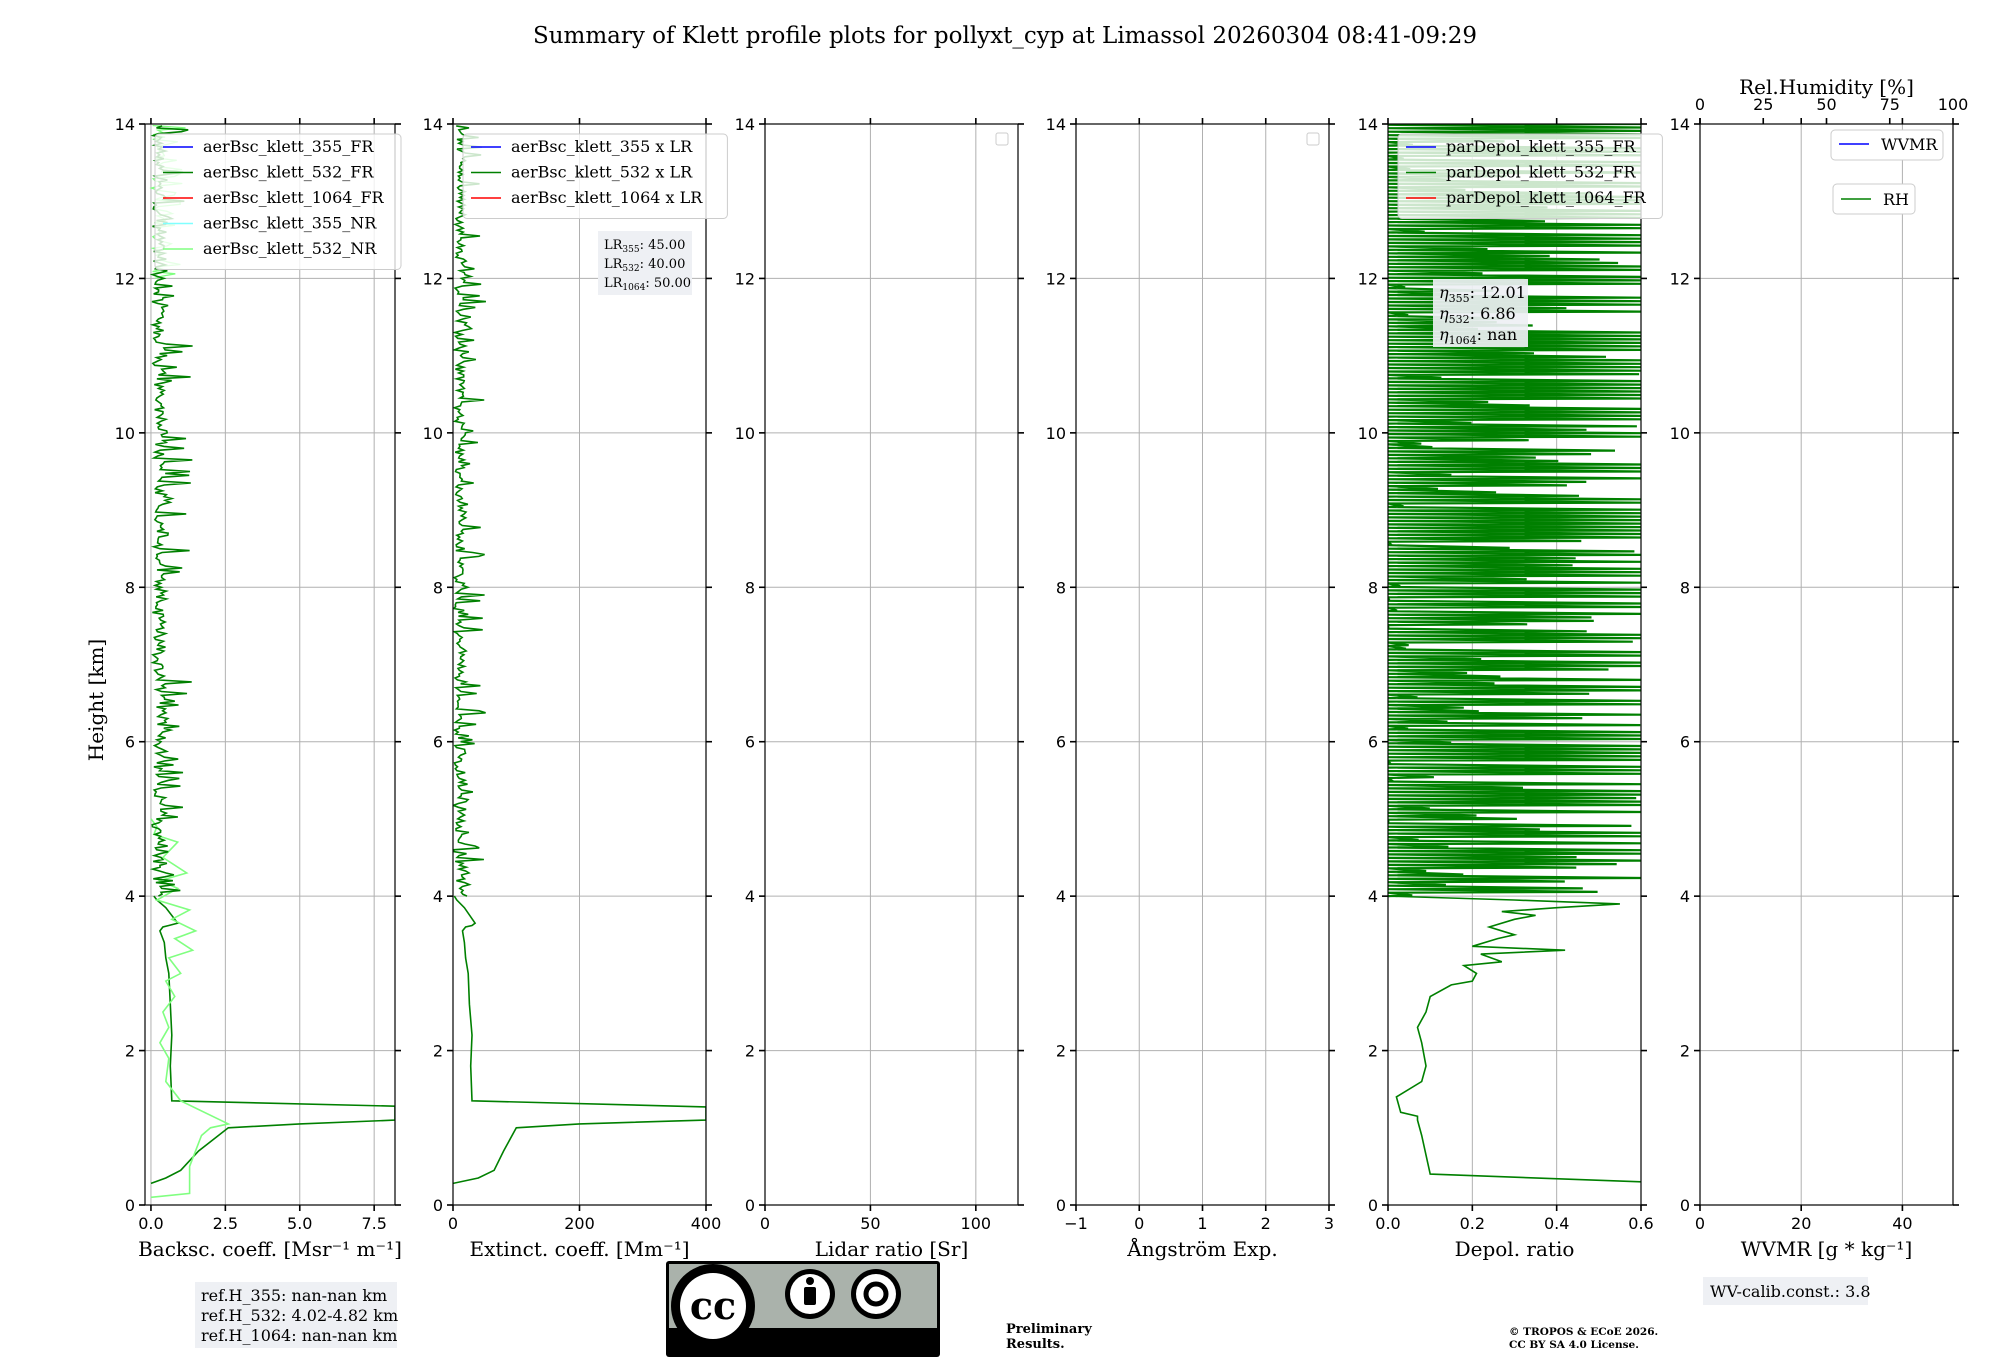 The image size is (2000, 1360). I want to click on legend-box-rh, so click(1874, 199).